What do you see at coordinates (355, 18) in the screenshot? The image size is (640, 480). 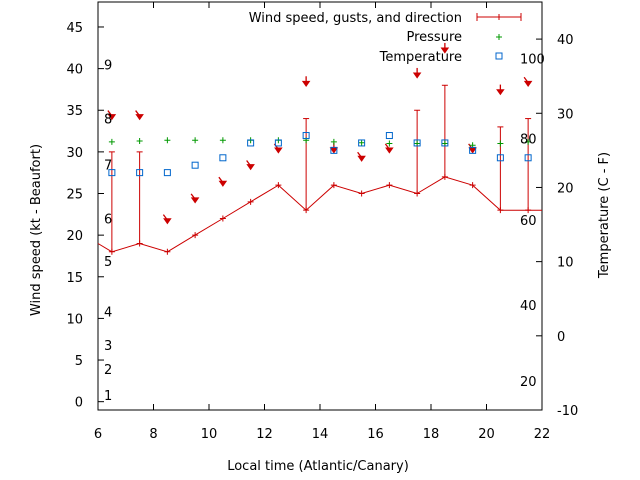 I see `legend-label-wind: Wind speed, gusts, and direction` at bounding box center [355, 18].